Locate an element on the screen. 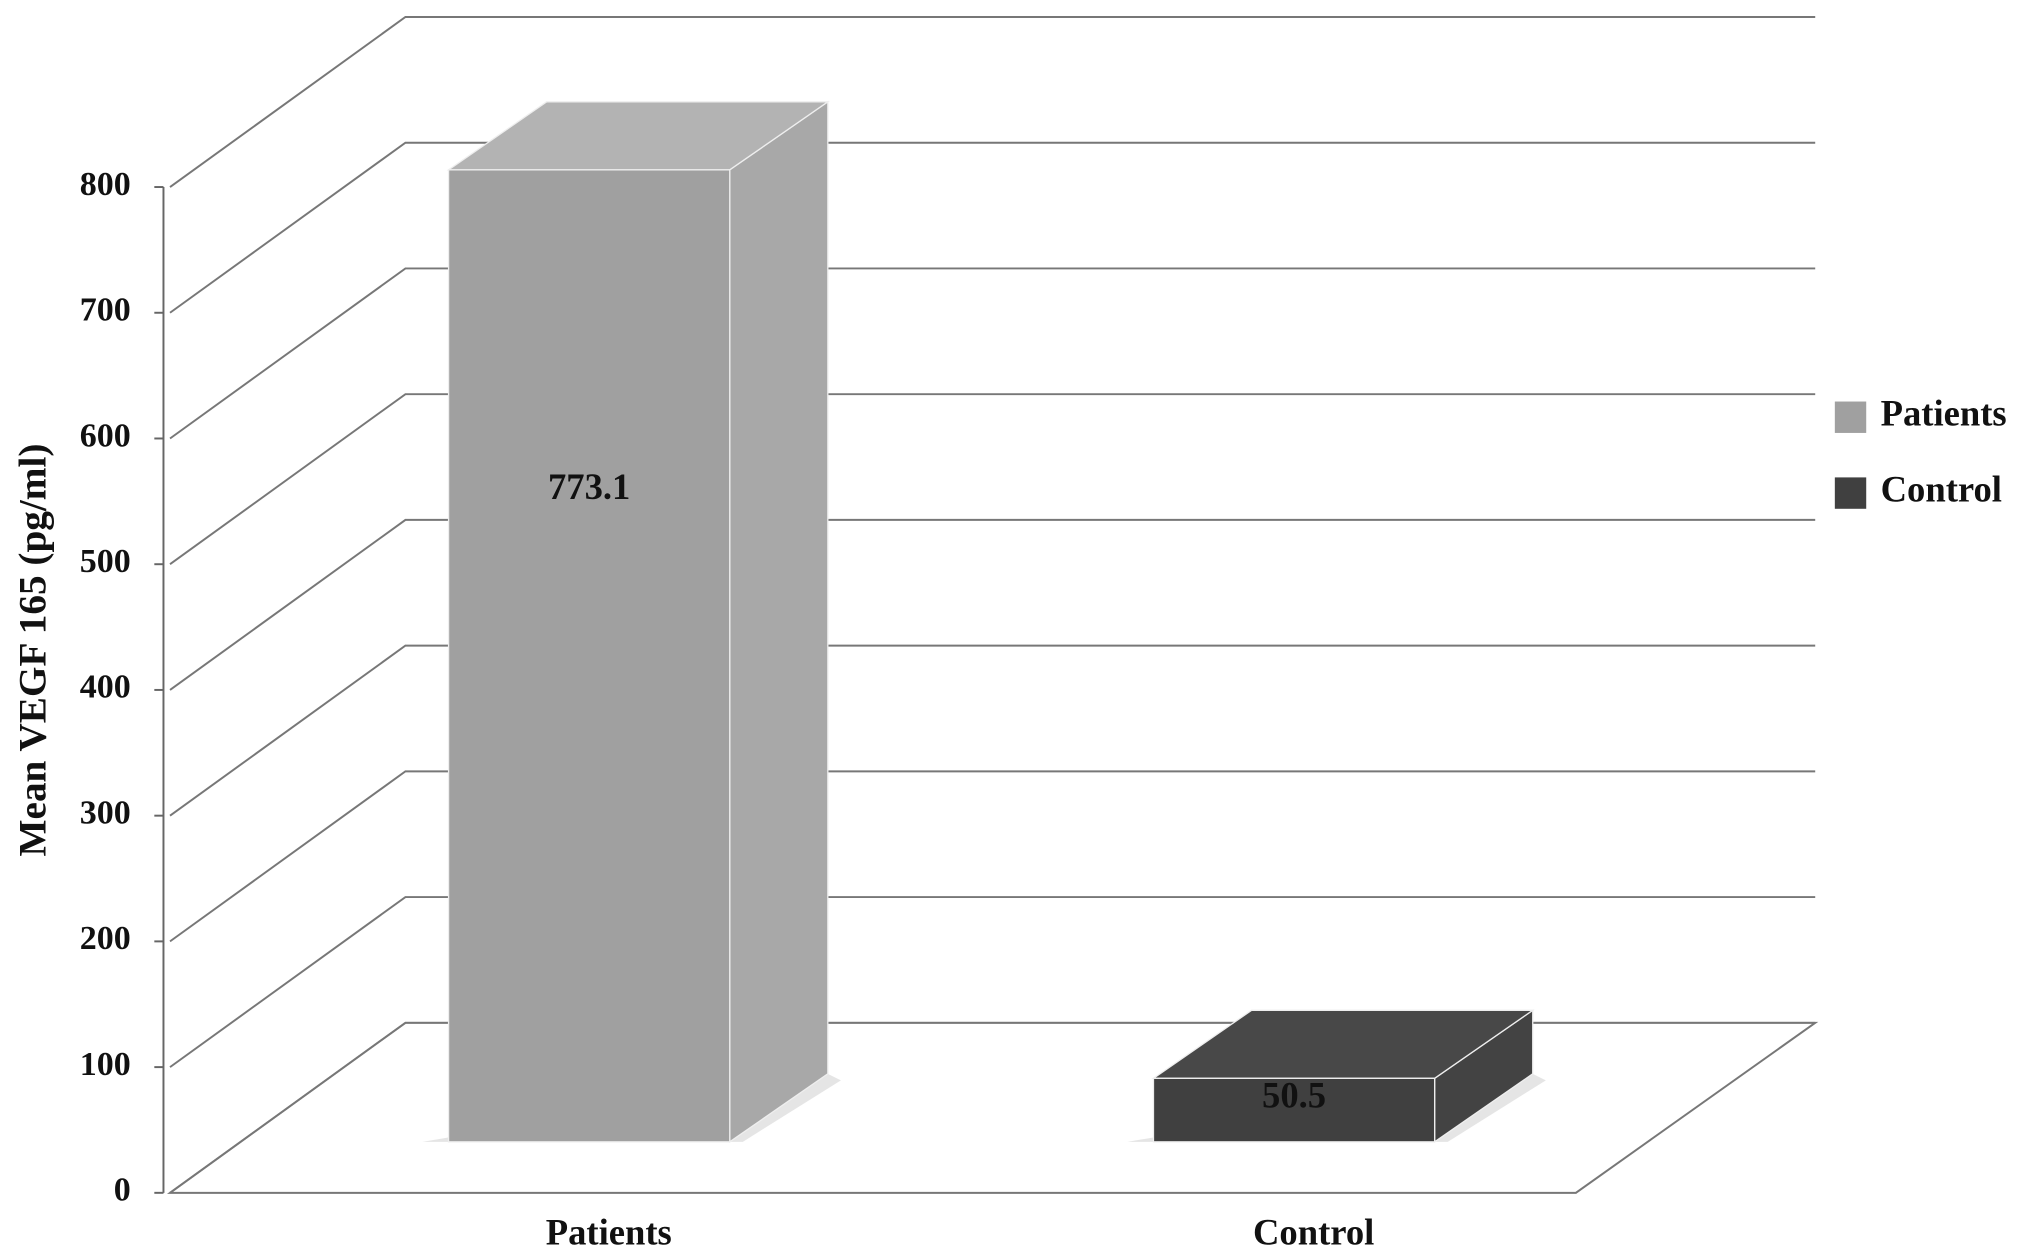 This screenshot has height=1253, width=2031. y-tick-label: 300 is located at coordinates (105, 812).